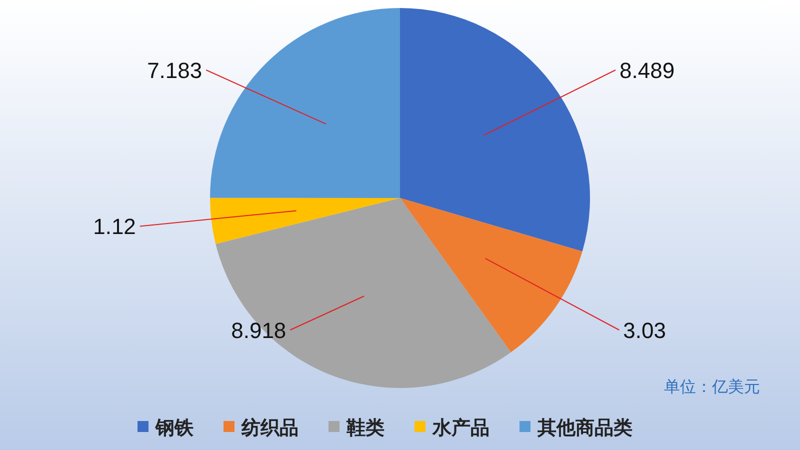 The height and width of the screenshot is (450, 800). What do you see at coordinates (584, 428) in the screenshot?
I see `legend-label: 其他商品类` at bounding box center [584, 428].